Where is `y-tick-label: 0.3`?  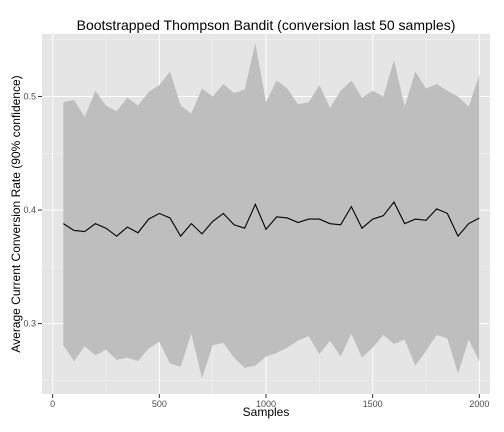
y-tick-label: 0.3 is located at coordinates (29, 324).